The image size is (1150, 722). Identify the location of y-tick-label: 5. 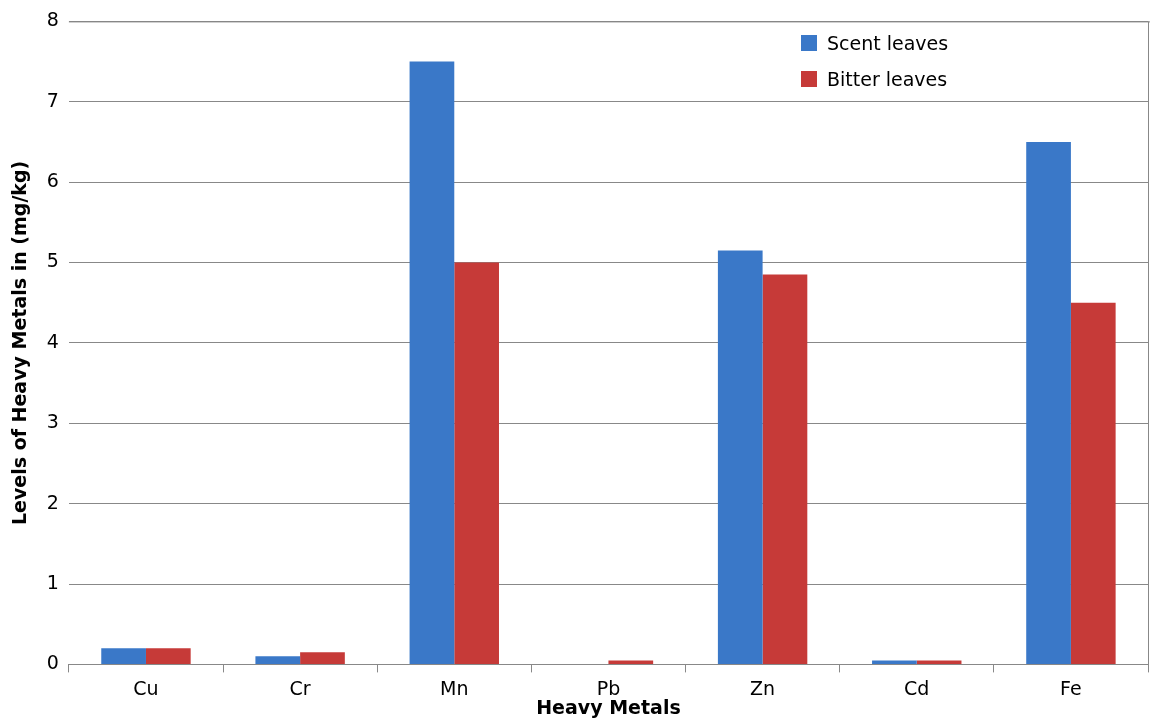
(52, 260).